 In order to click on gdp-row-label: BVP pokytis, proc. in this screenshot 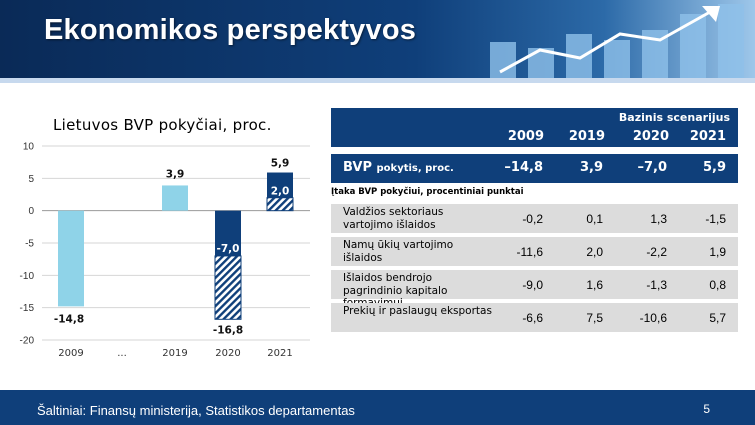, I will do `click(398, 167)`.